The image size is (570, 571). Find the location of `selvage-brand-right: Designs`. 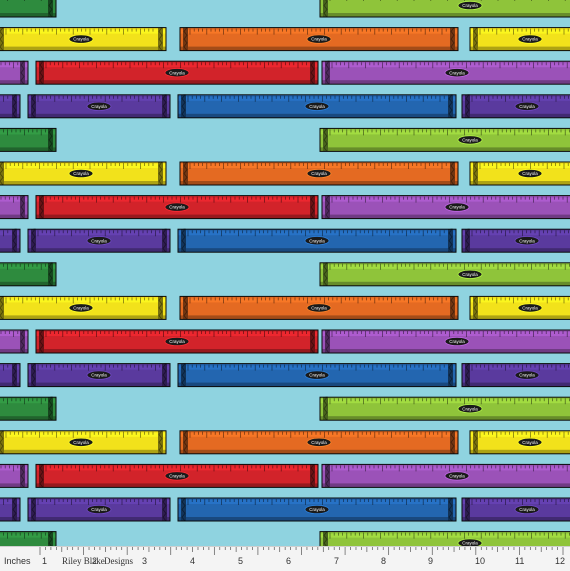

selvage-brand-right: Designs is located at coordinates (118, 561).